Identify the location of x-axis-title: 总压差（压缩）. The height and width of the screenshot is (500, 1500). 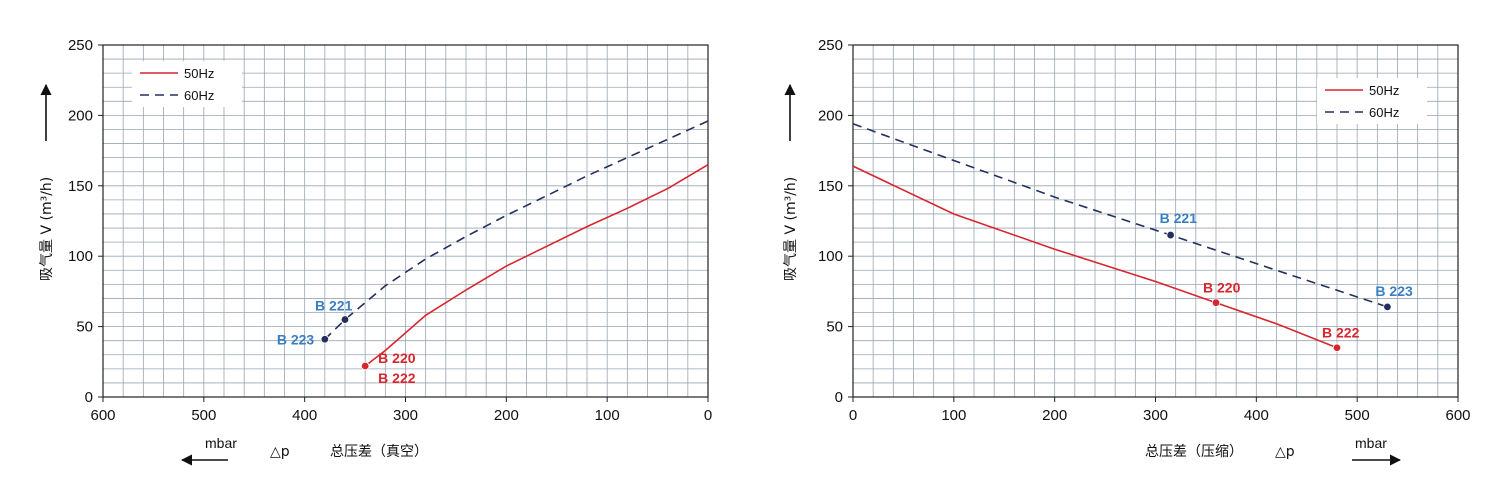
(1194, 452).